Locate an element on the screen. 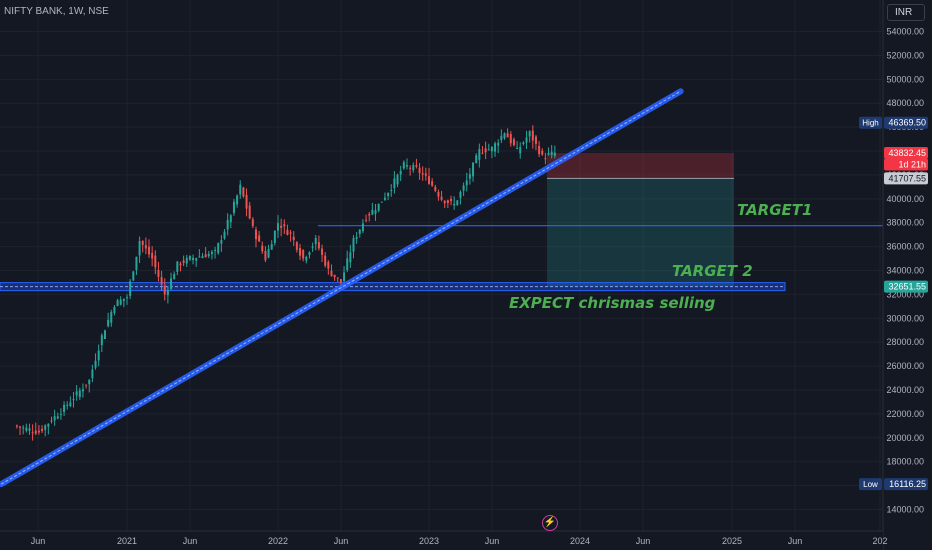 This screenshot has height=550, width=932. x-tick-label: 2024 is located at coordinates (580, 541).